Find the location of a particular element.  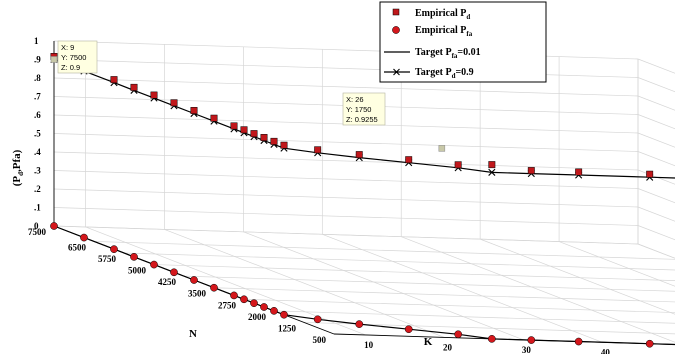

datatip-2-line-3: Z: 0.9255 is located at coordinates (362, 119).